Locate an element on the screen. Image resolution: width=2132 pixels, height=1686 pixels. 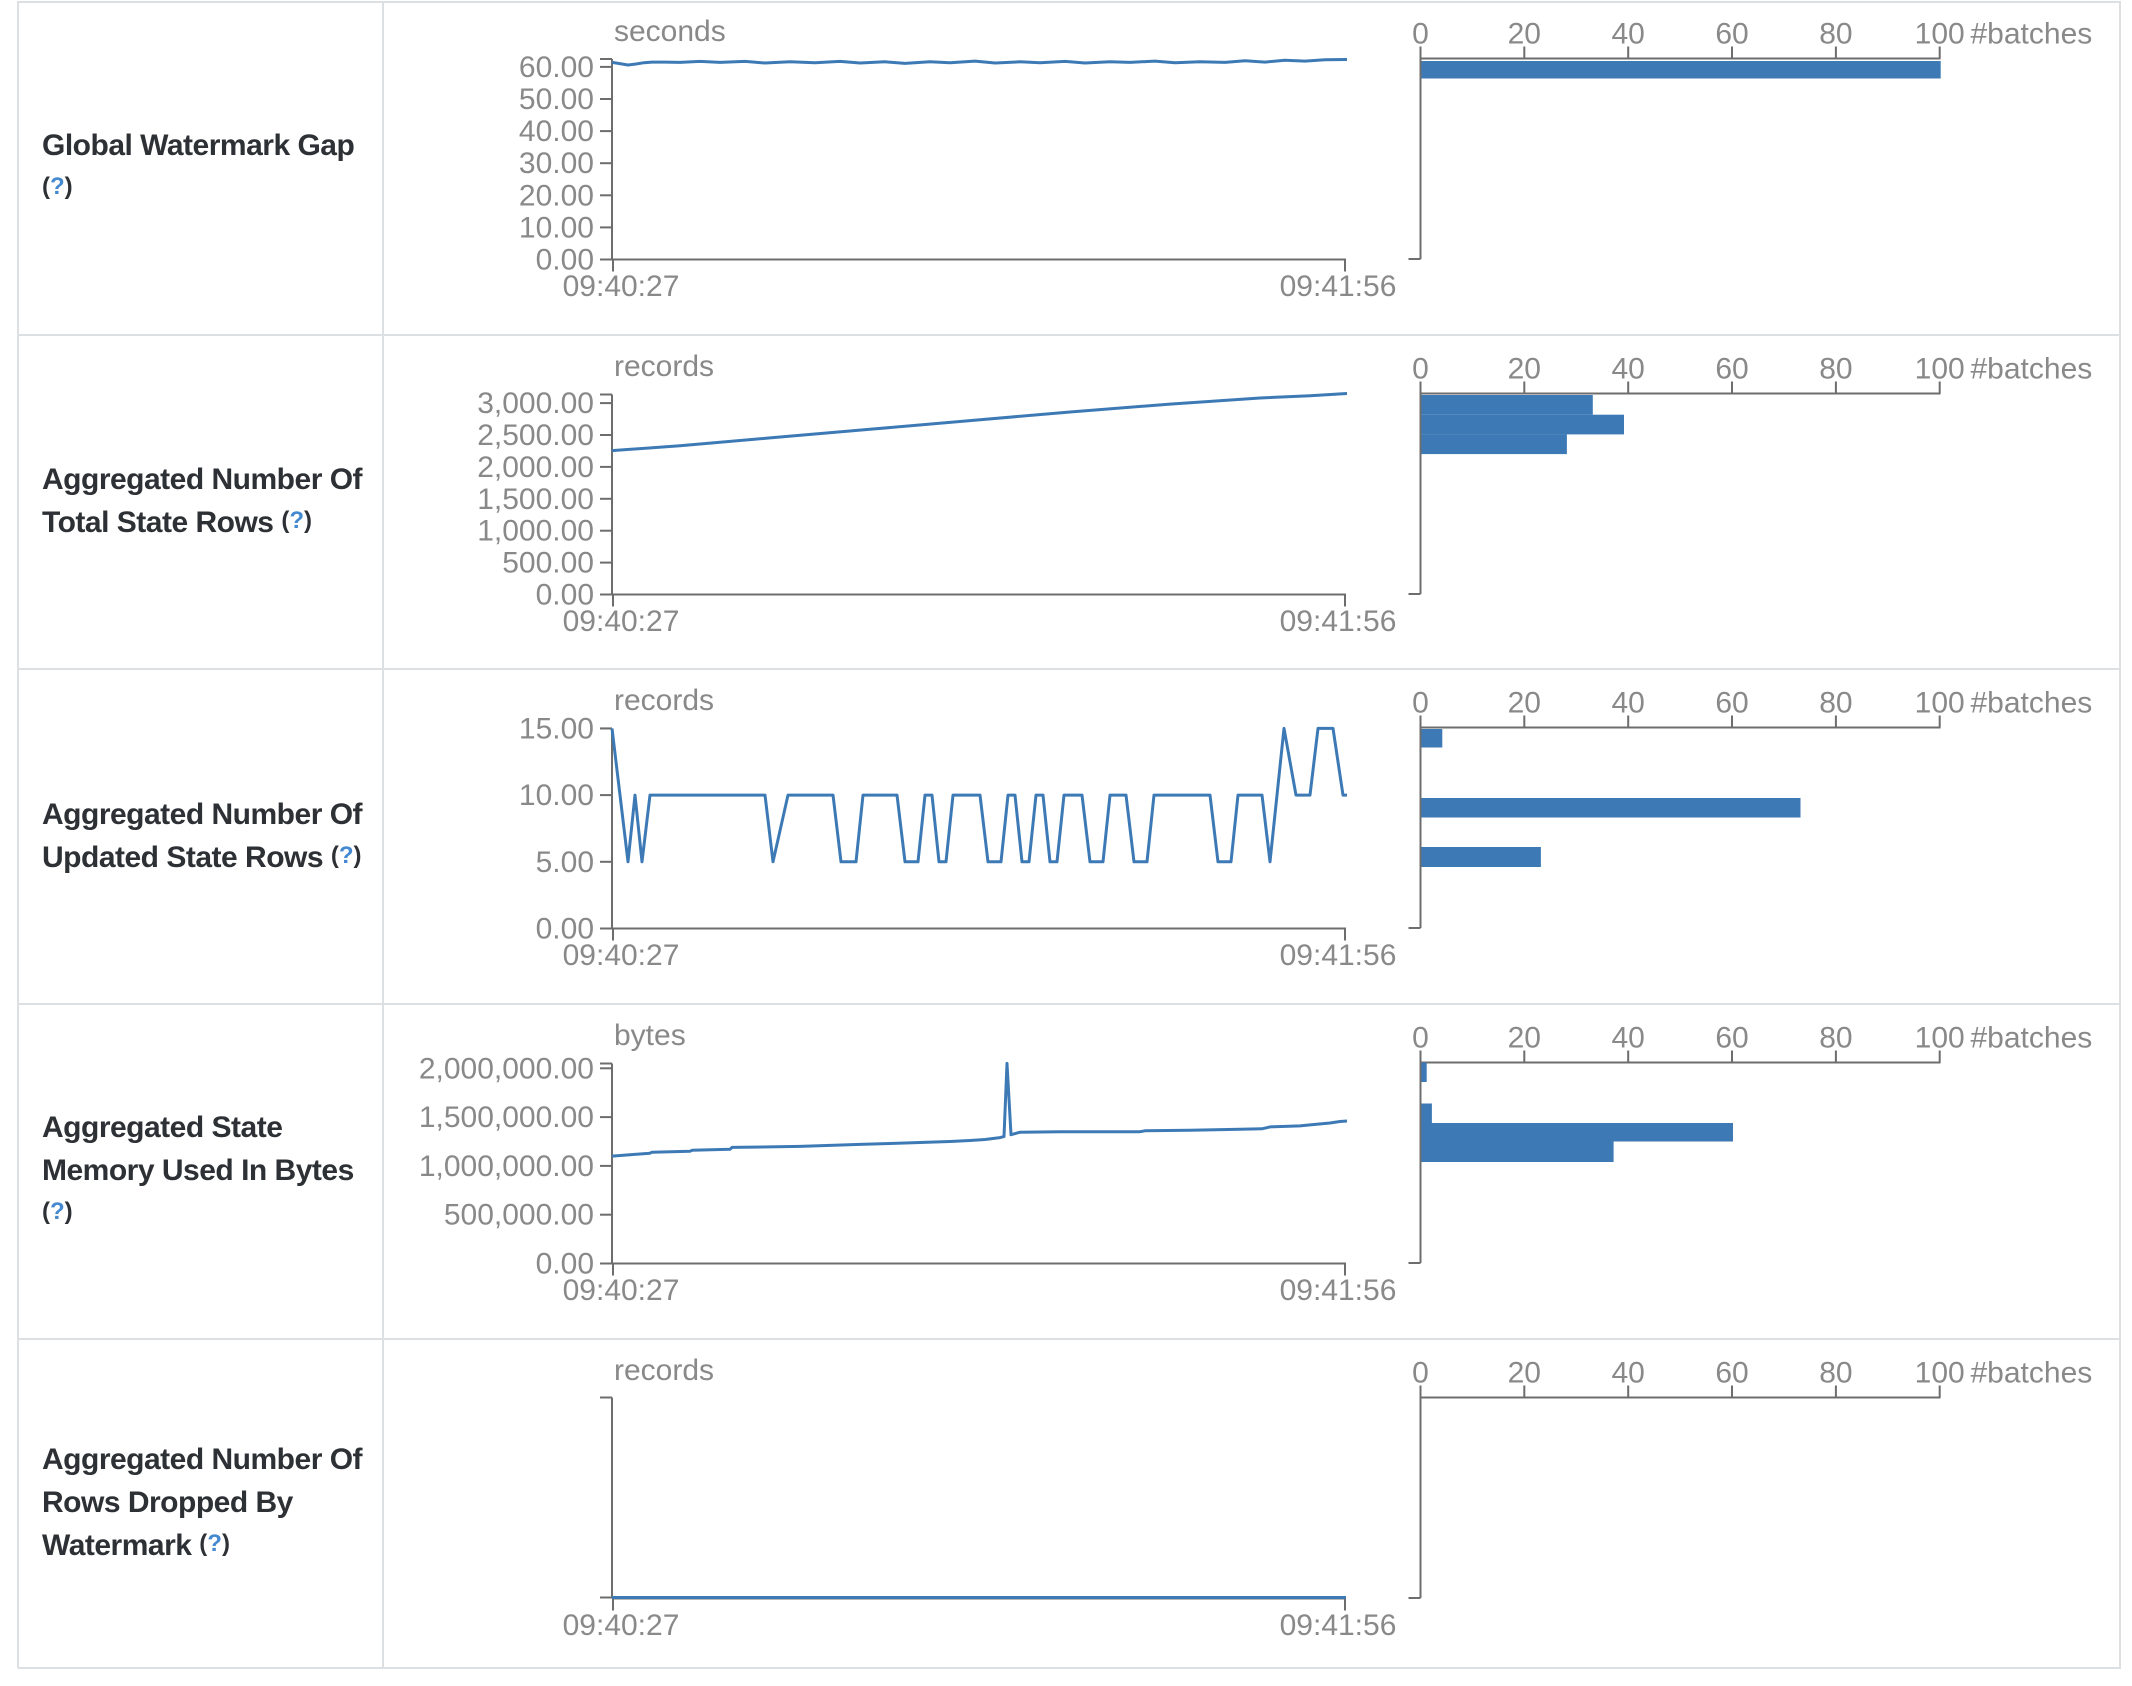
svg-text: 3,000.00 is located at coordinates (535, 403).